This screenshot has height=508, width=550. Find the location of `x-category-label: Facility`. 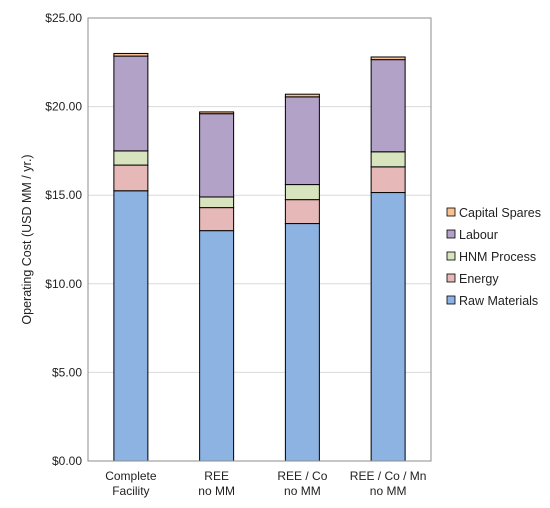

x-category-label: Facility is located at coordinates (130, 491).